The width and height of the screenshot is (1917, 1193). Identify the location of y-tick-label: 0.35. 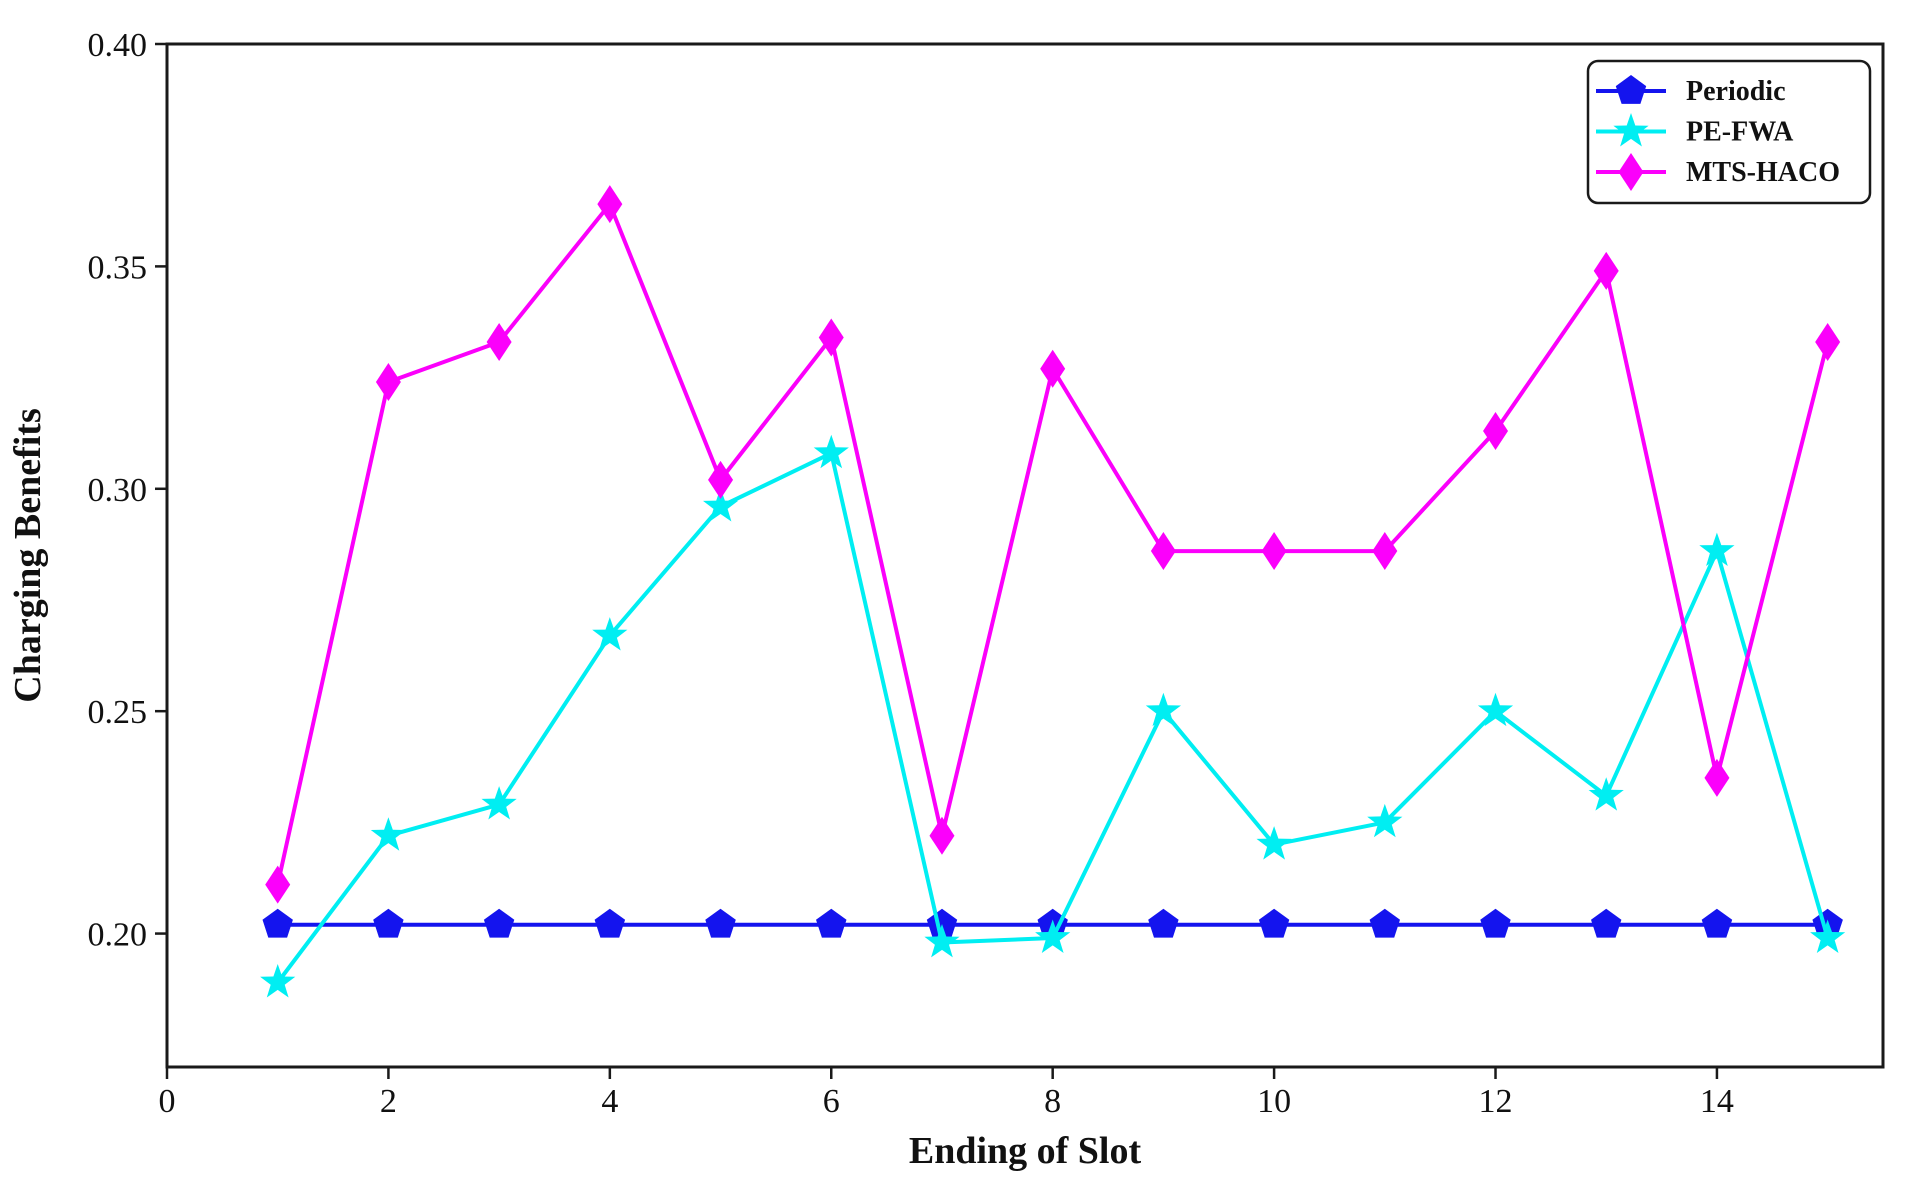
(118, 267).